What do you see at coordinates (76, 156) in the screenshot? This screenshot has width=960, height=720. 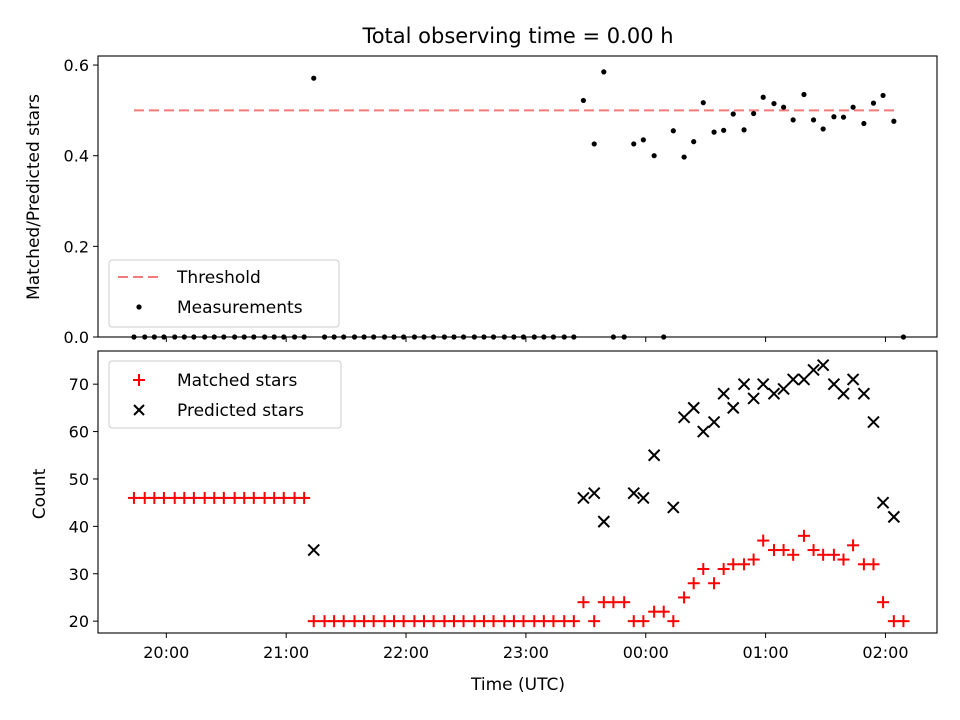 I see `ratio-y-tick-label: 0.4` at bounding box center [76, 156].